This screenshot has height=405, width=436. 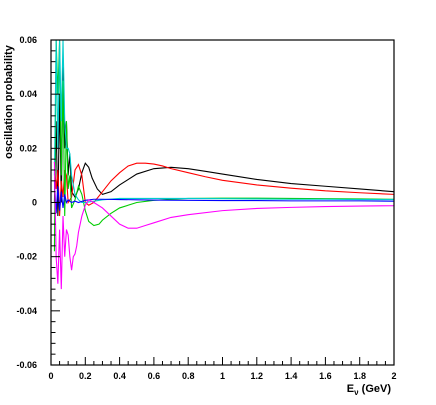 What do you see at coordinates (291, 376) in the screenshot?
I see `x-tick-label: 1.4` at bounding box center [291, 376].